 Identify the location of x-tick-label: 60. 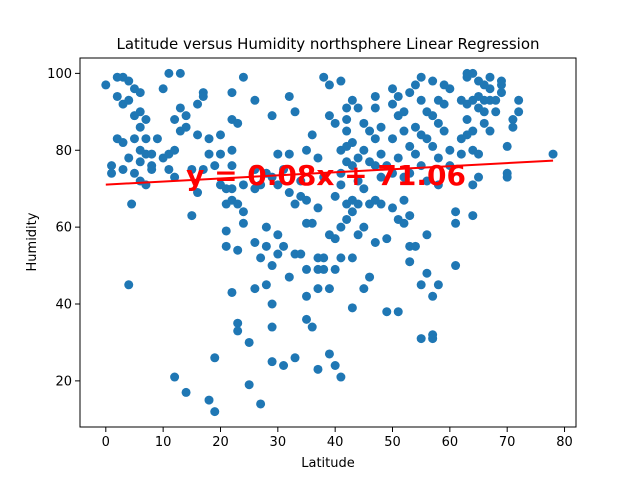
(450, 442).